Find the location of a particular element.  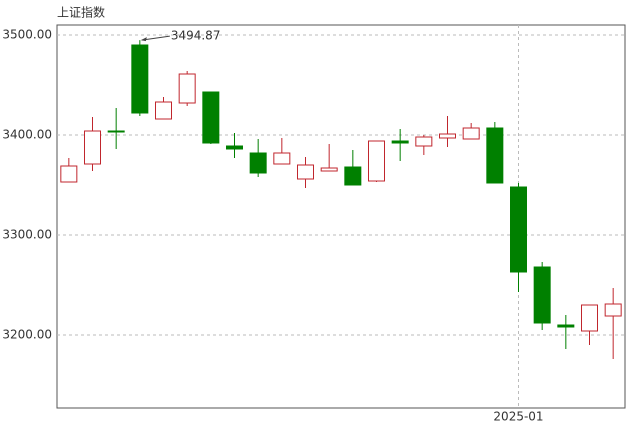

annotation-arrowhead is located at coordinates (143, 39).